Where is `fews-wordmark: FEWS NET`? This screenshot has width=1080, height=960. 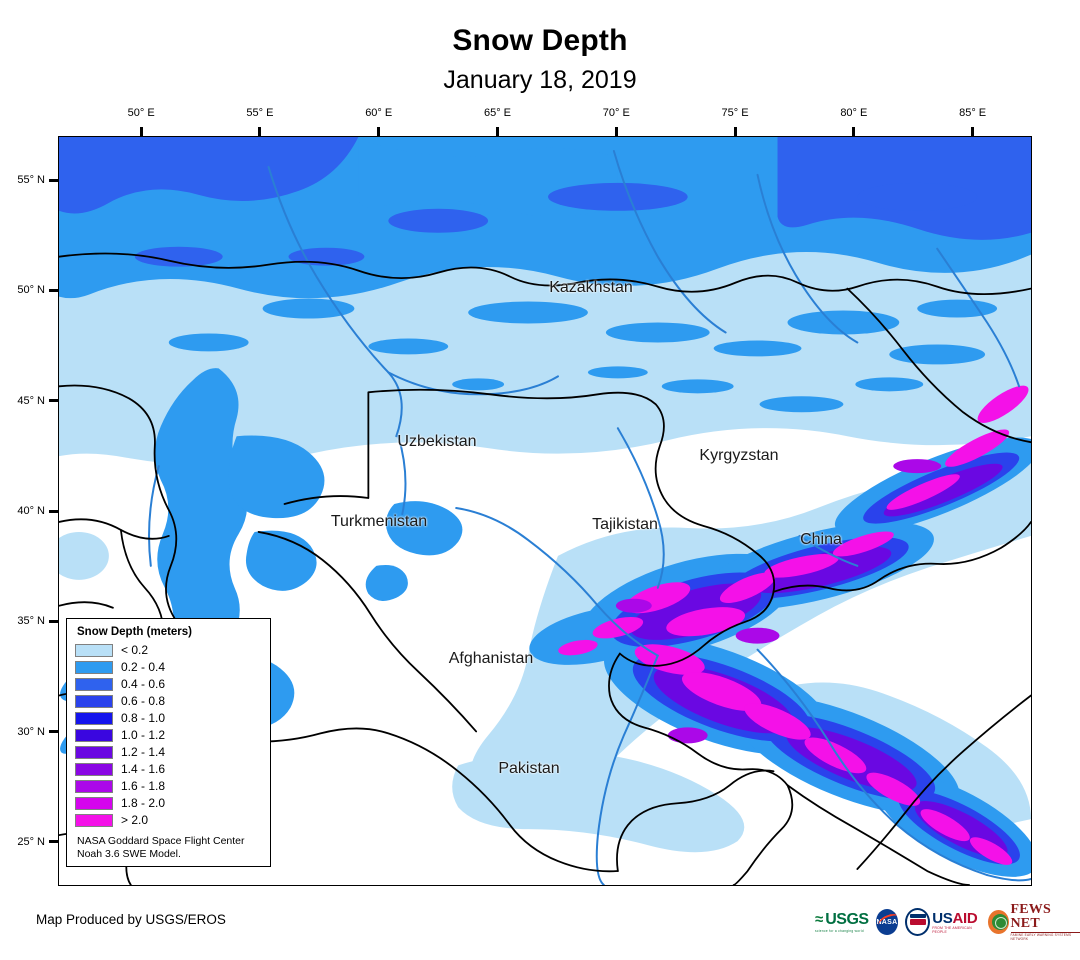 fews-wordmark: FEWS NET is located at coordinates (1030, 916).